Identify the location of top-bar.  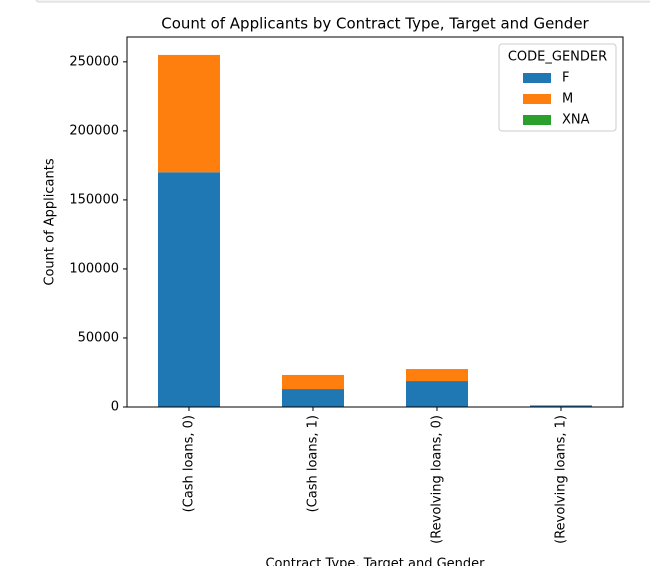
(342, 1).